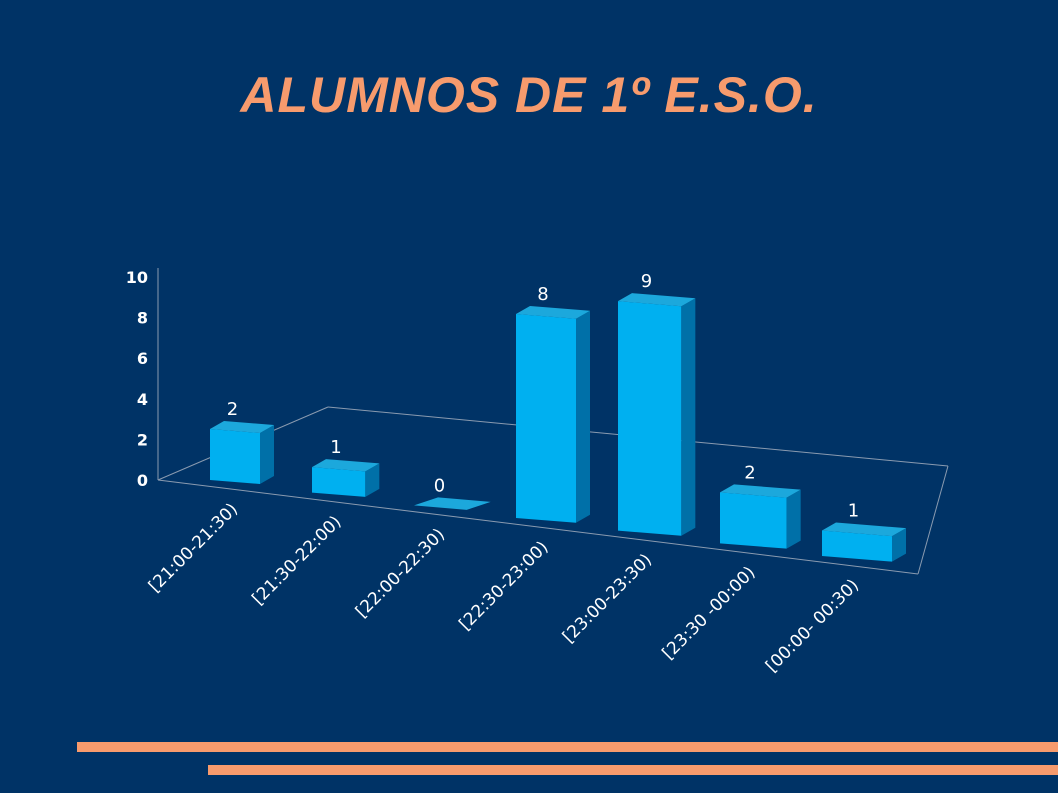  I want to click on decorative-stripe-bottom, so click(633, 770).